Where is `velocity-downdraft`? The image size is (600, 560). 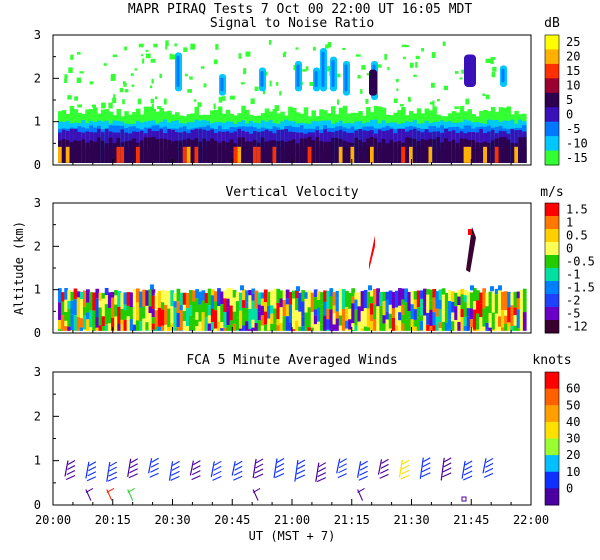 velocity-downdraft is located at coordinates (471, 249).